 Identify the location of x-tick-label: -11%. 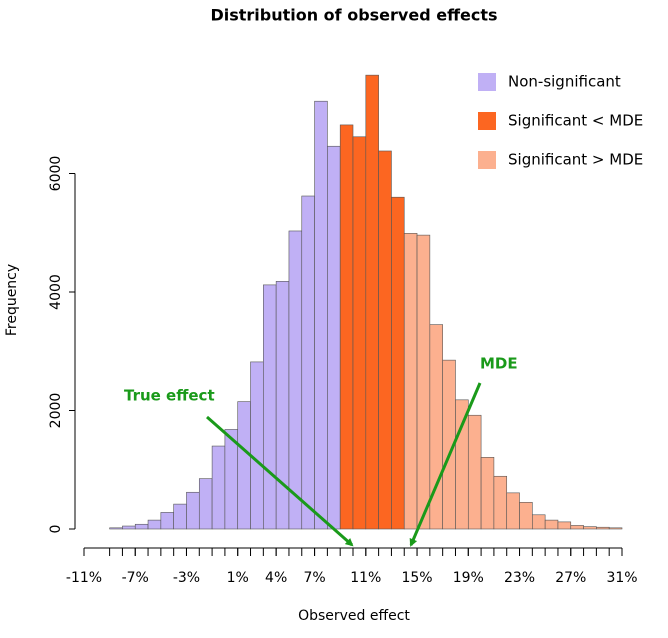
(84, 578).